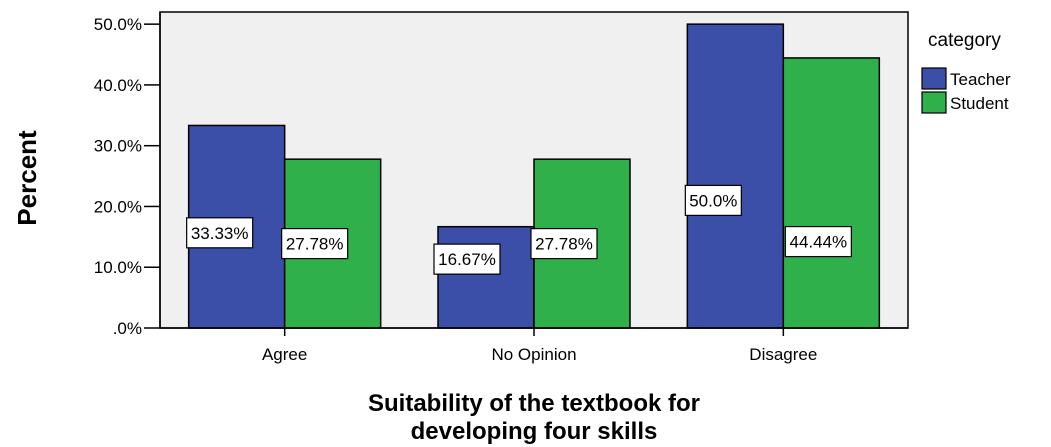 The image size is (1051, 447). Describe the element at coordinates (118, 24) in the screenshot. I see `y-tick-label: 50.0%` at that location.